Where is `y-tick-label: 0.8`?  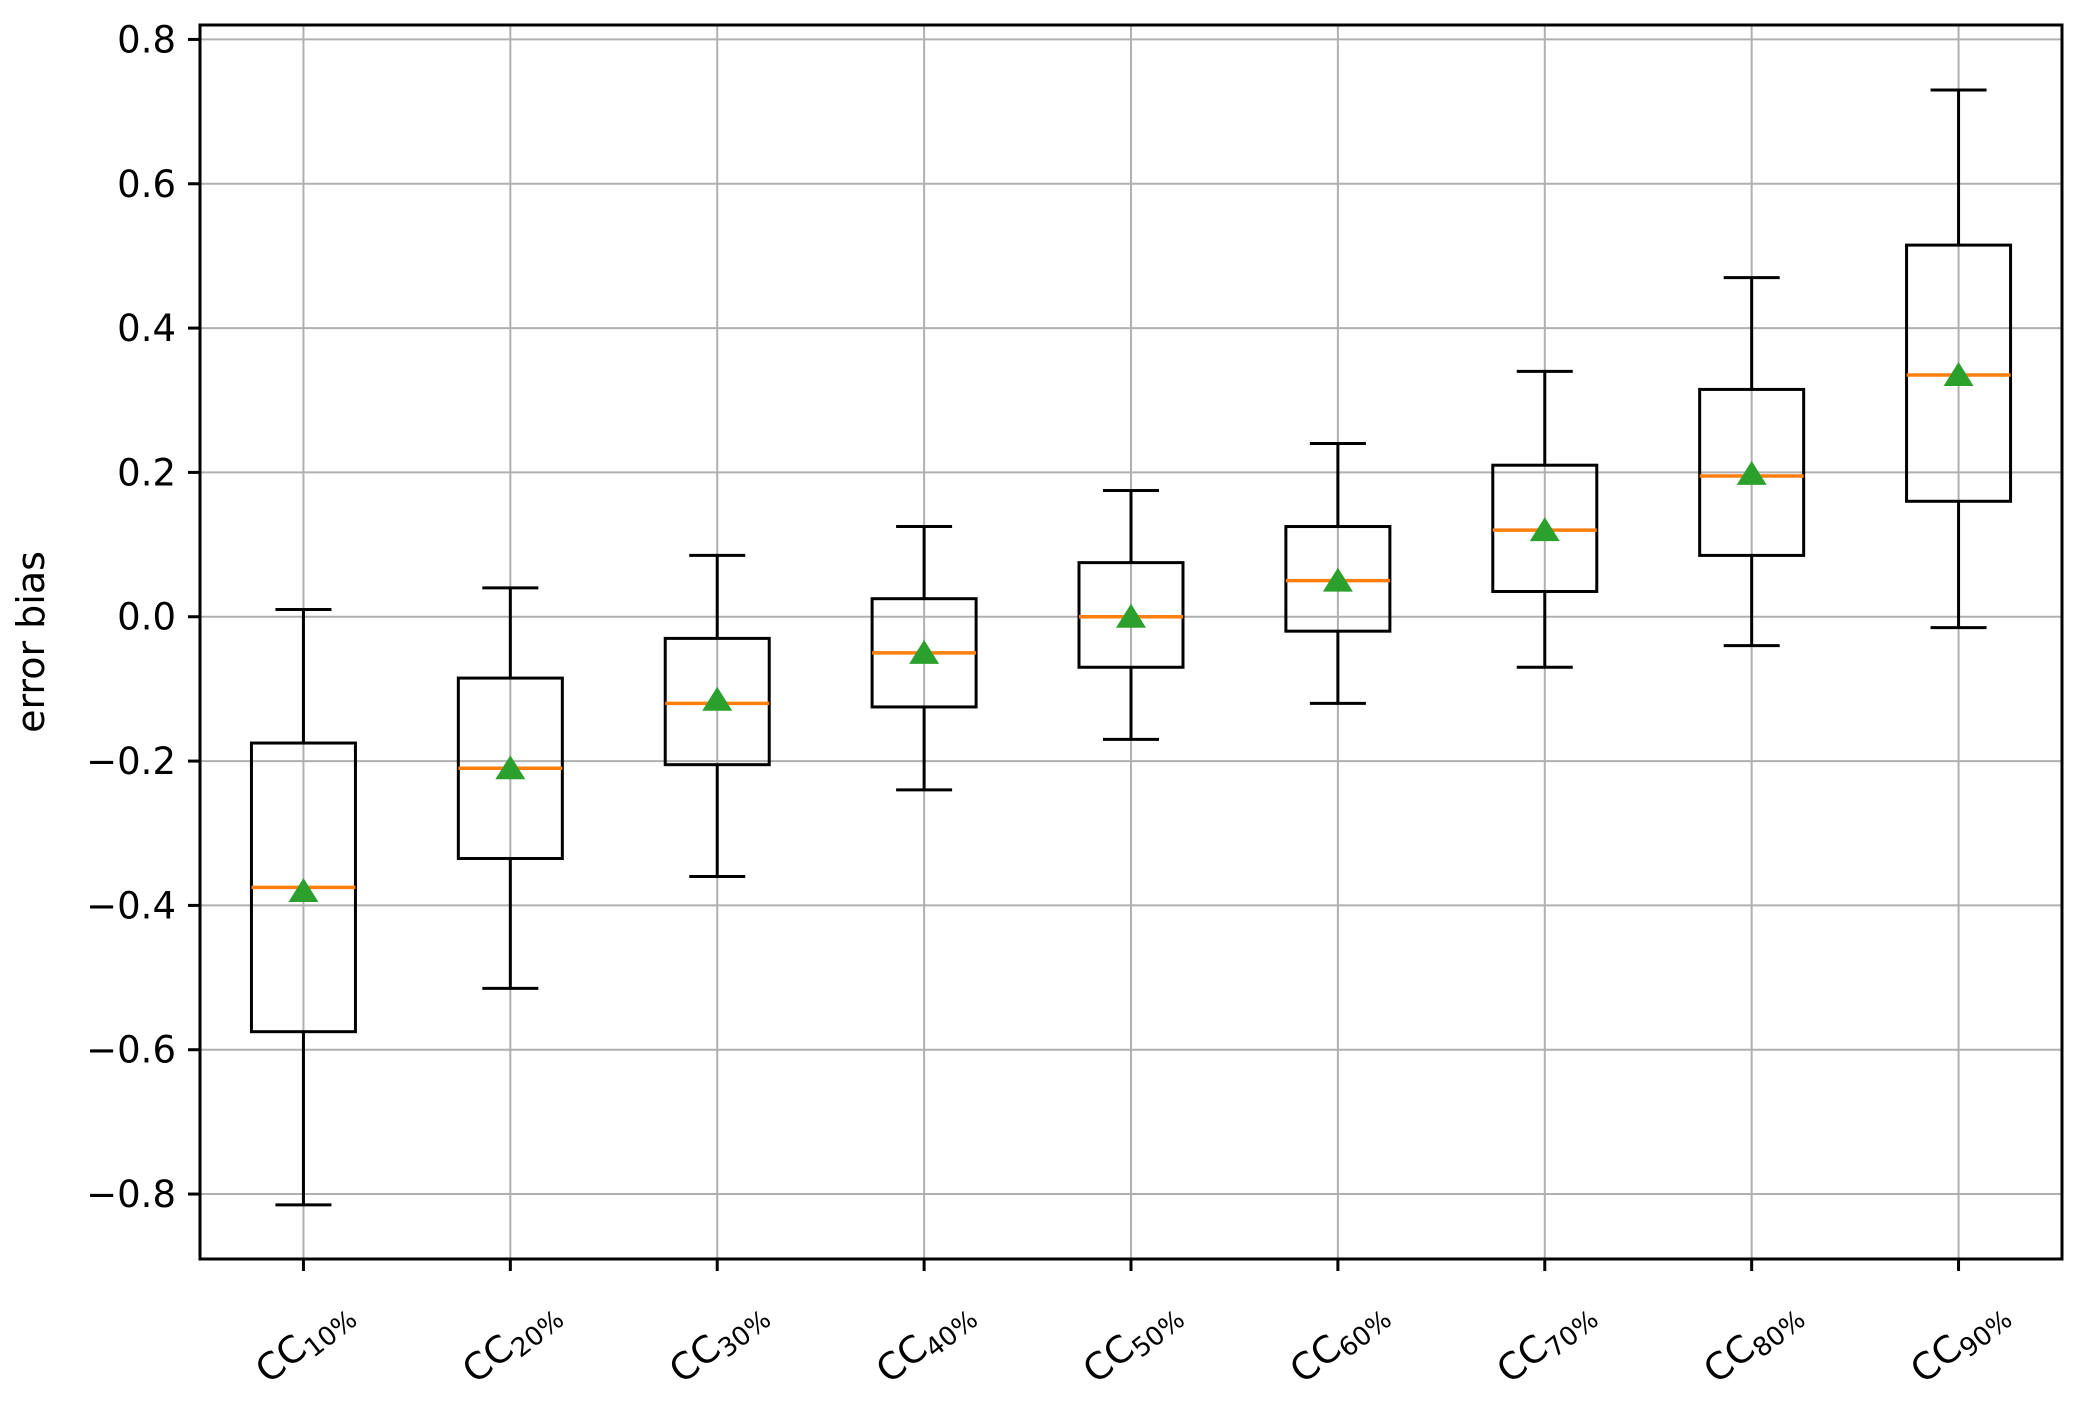
y-tick-label: 0.8 is located at coordinates (146, 39).